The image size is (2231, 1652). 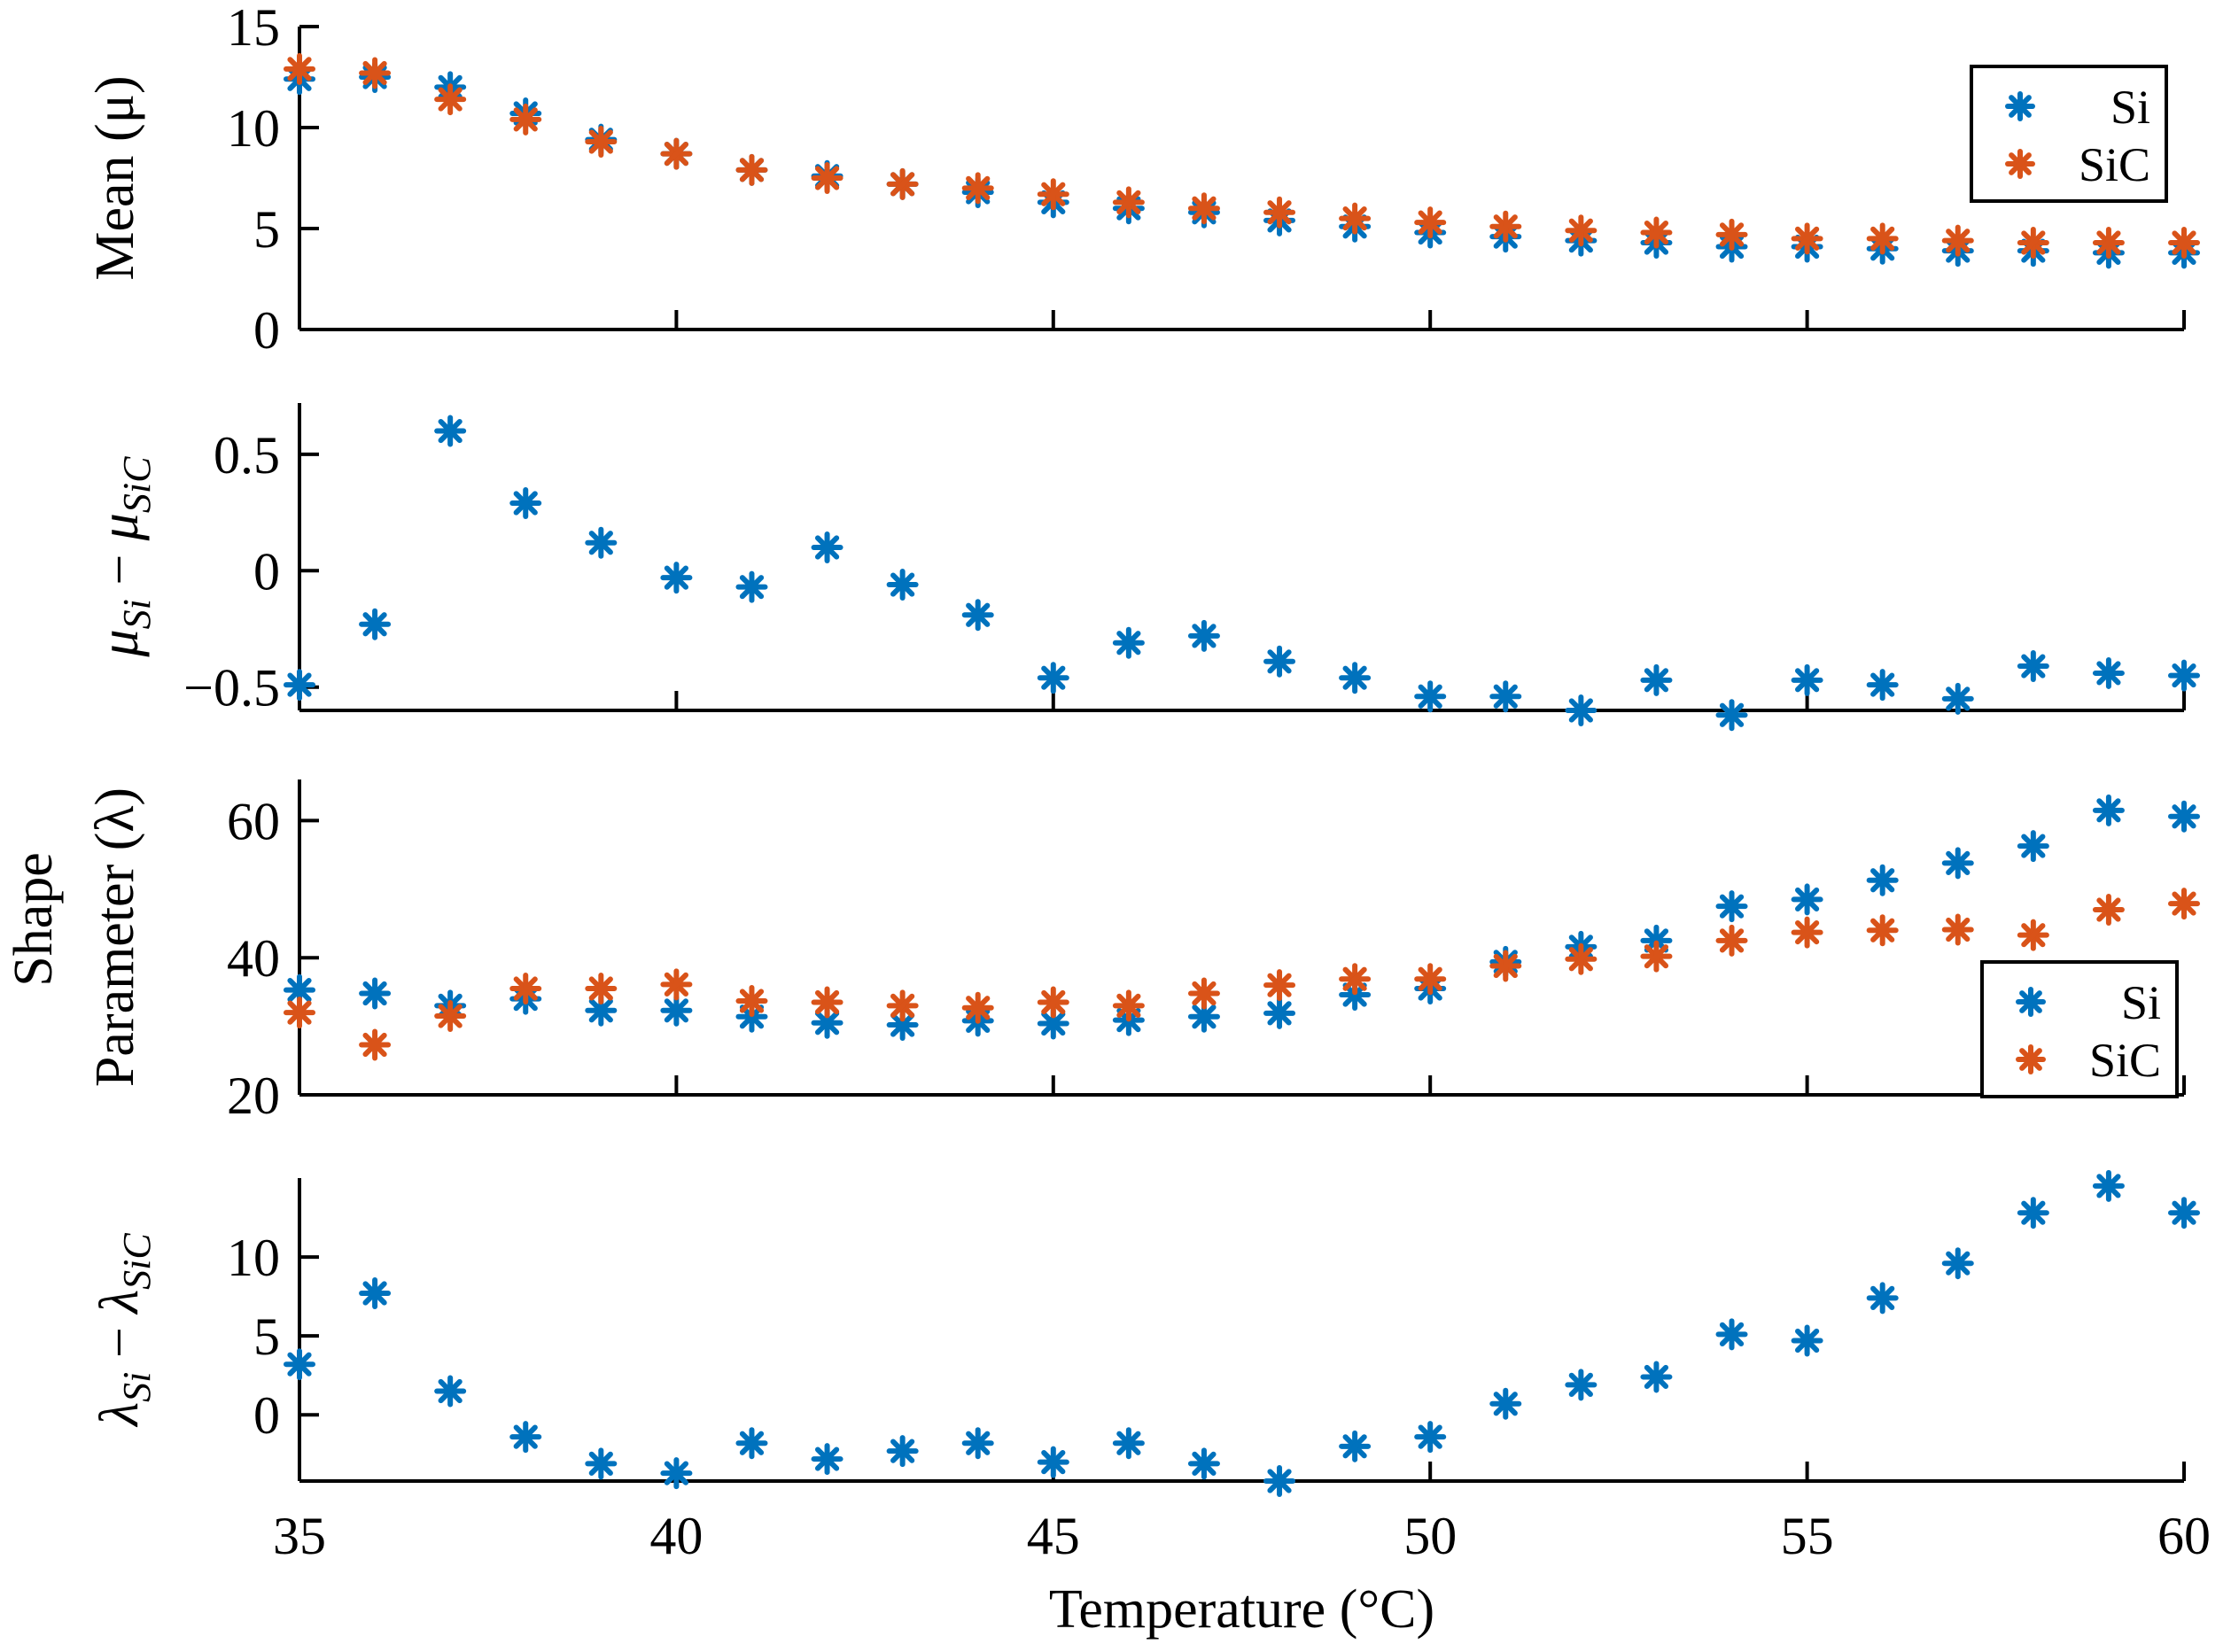 I want to click on x-tick-label: 60, so click(x=2184, y=1536).